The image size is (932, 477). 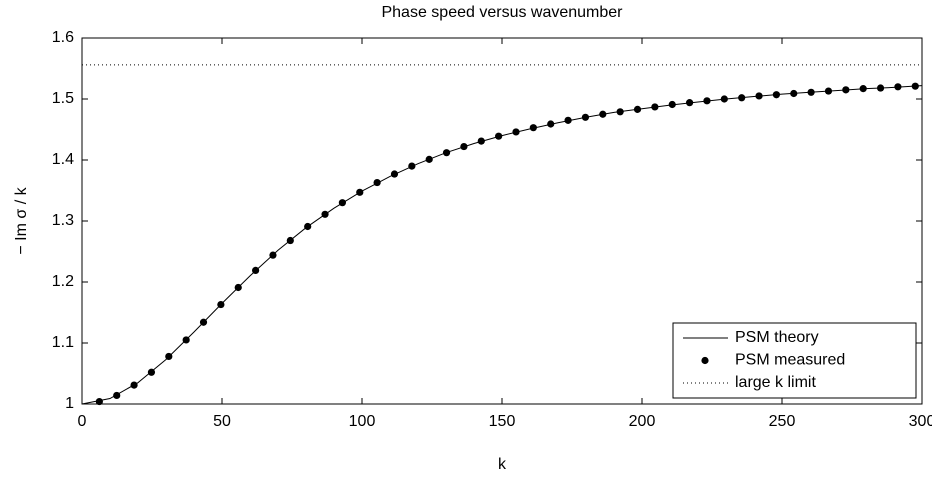 What do you see at coordinates (63, 98) in the screenshot?
I see `y-tick-label: 1.5` at bounding box center [63, 98].